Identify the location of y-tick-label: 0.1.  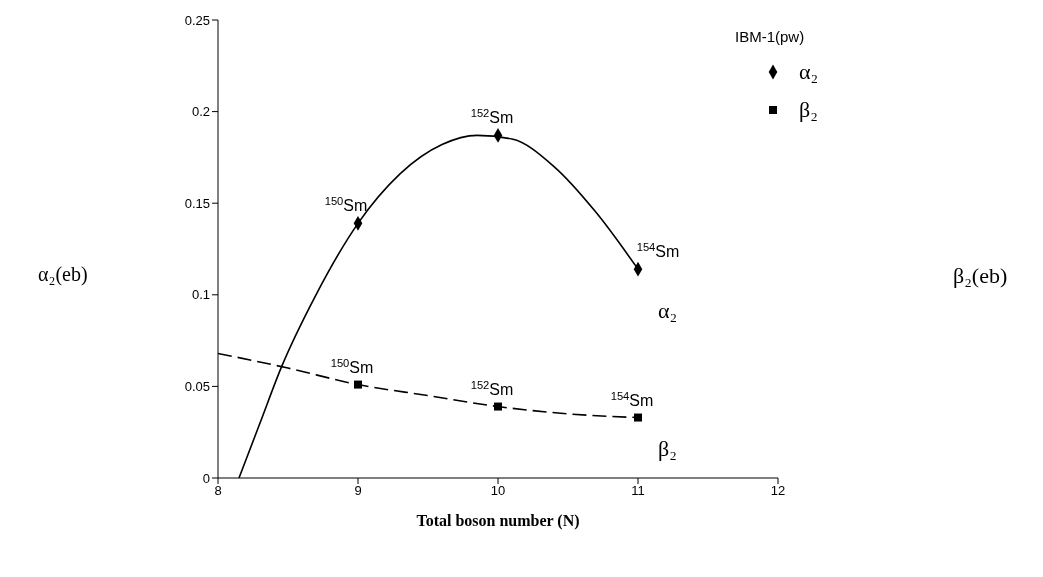
(200, 295).